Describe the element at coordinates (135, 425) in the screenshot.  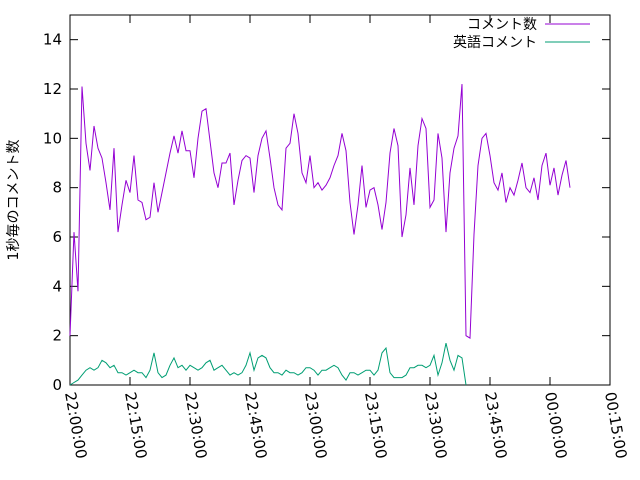
I see `x-tick-label: 22:15:00` at that location.